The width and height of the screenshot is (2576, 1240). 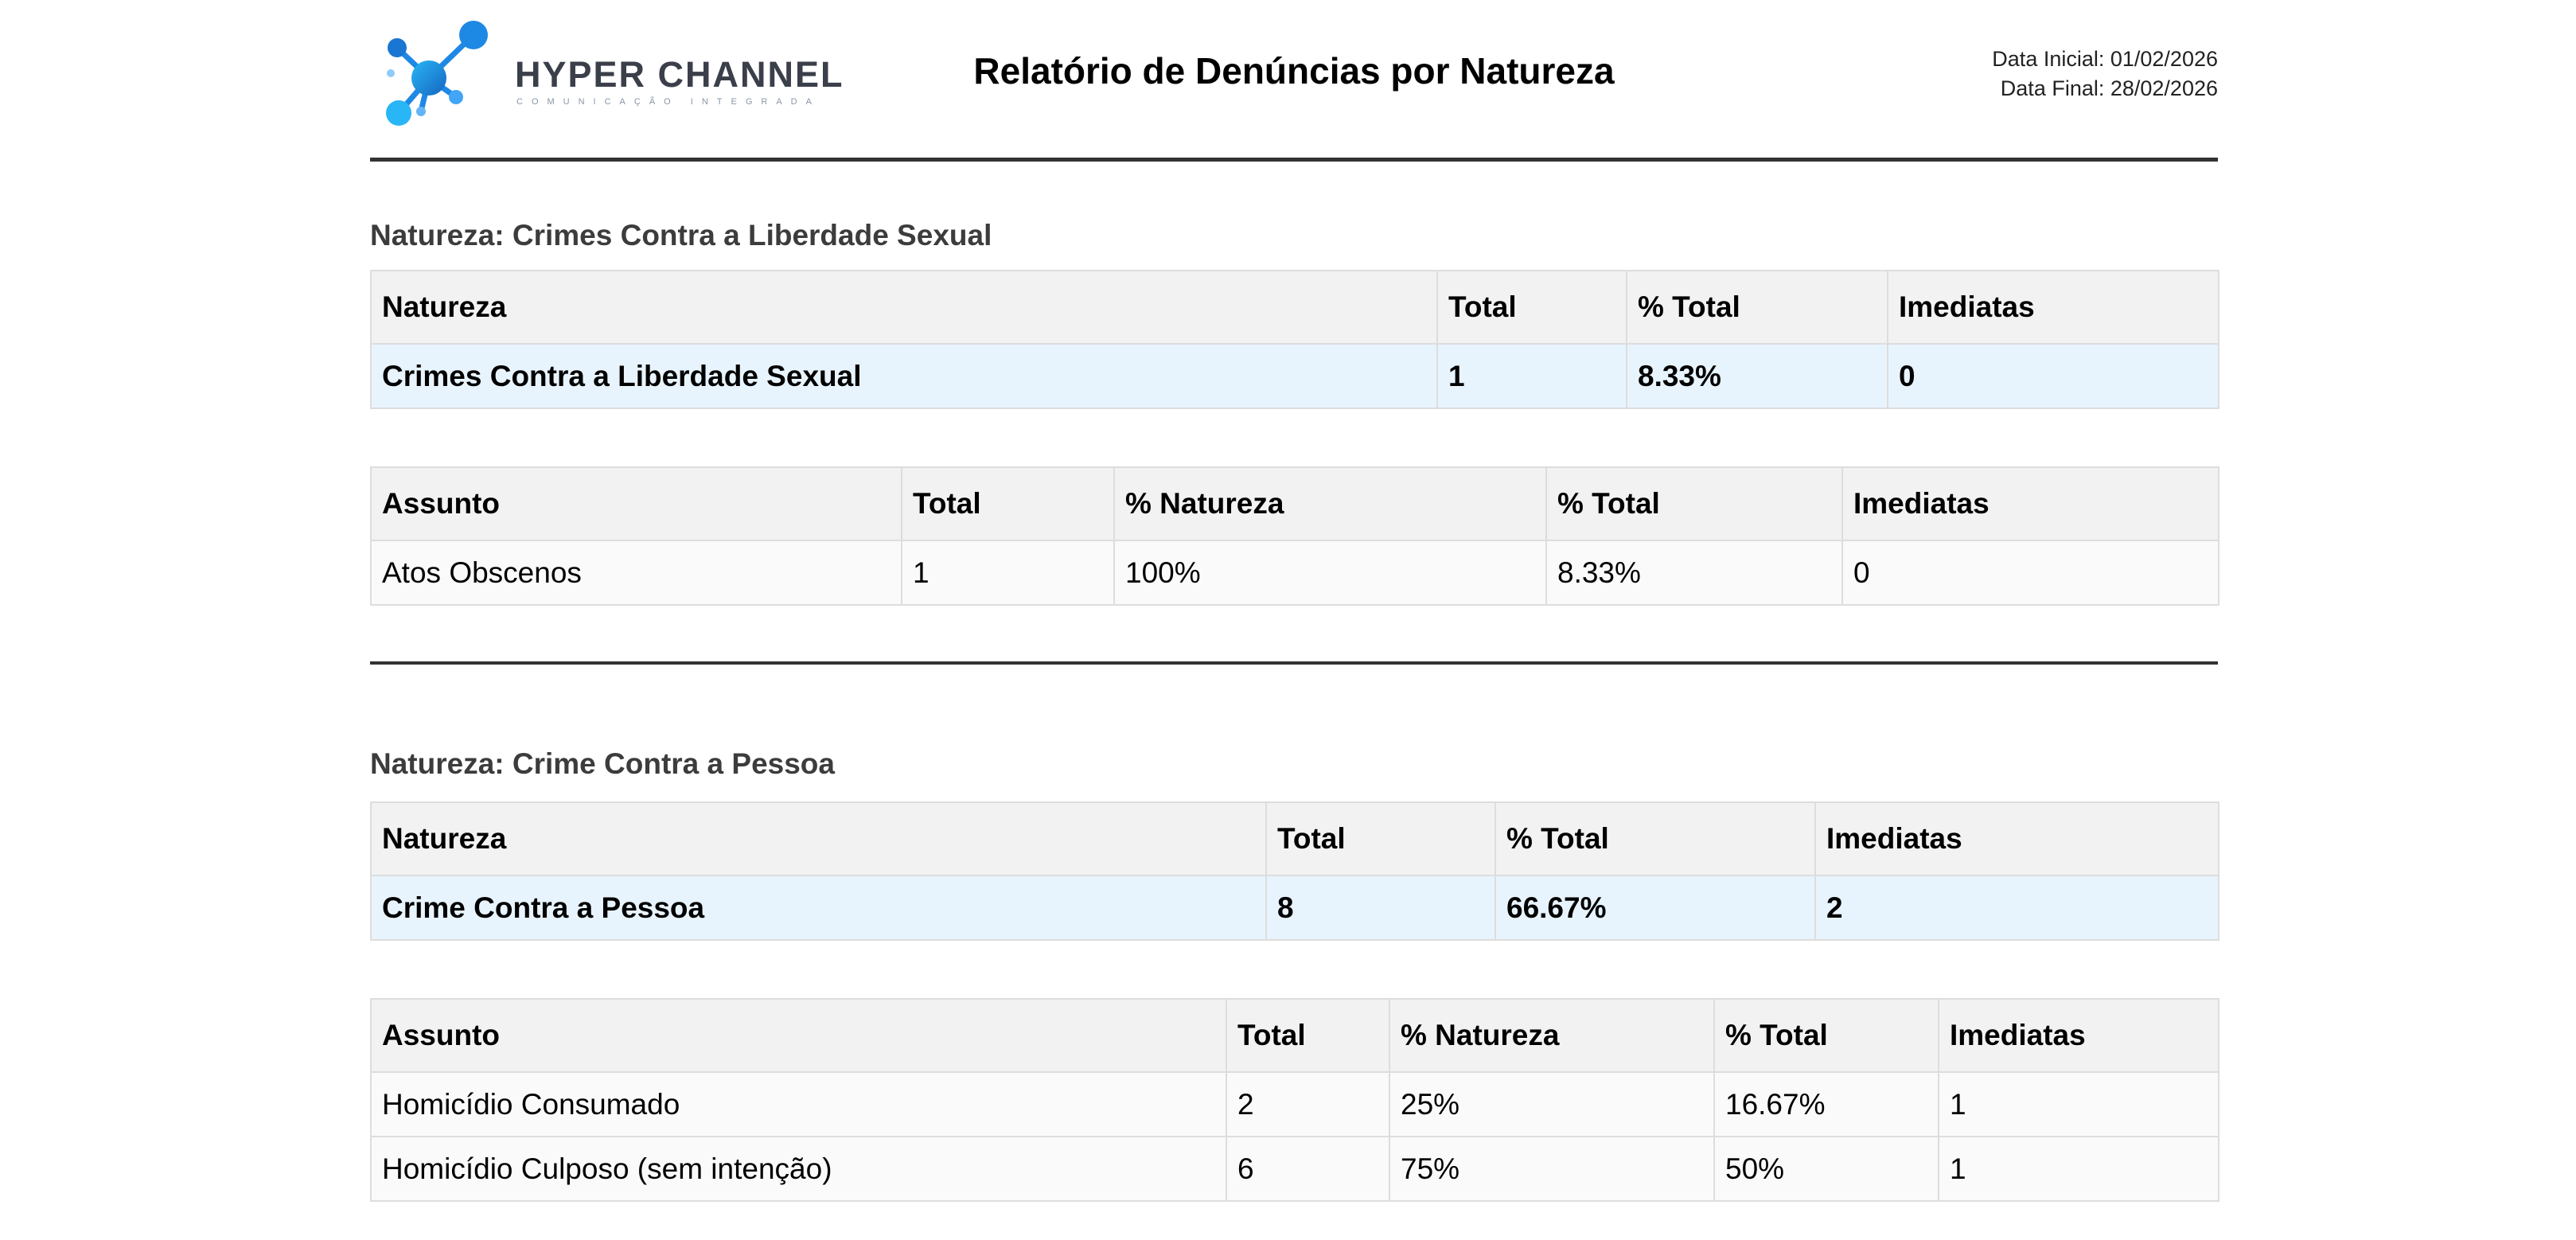 I want to click on table-cell: 25%, so click(x=1552, y=1104).